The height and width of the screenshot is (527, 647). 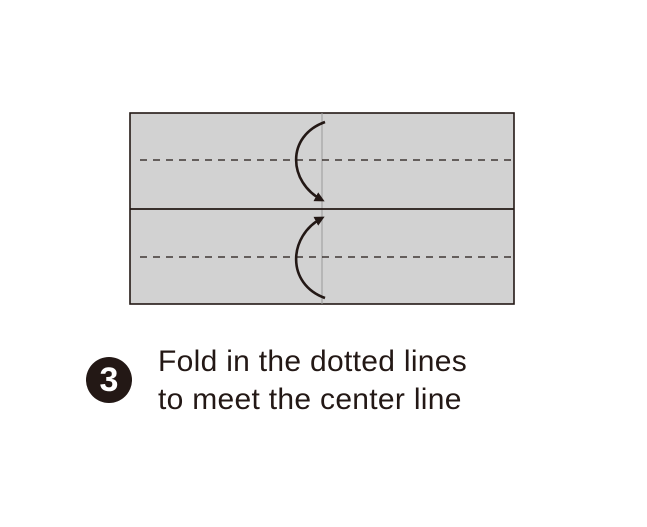 I want to click on curved-arrow-up-icon, so click(x=310, y=258).